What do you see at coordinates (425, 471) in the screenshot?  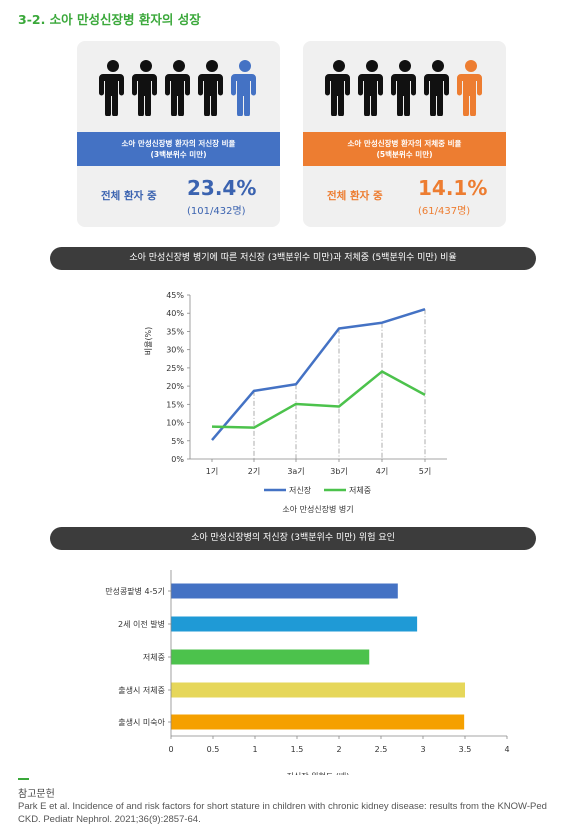 I see `x-tick-label: 5기` at bounding box center [425, 471].